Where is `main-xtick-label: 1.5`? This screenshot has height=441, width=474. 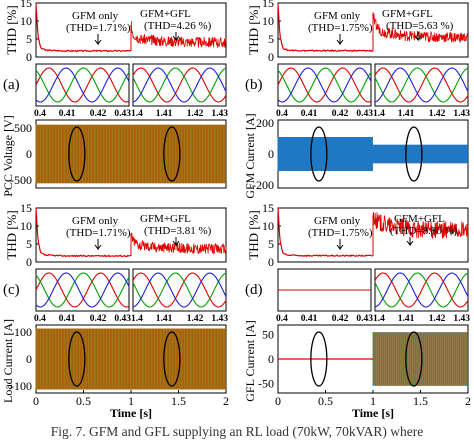 main-xtick-label: 1.5 is located at coordinates (420, 401).